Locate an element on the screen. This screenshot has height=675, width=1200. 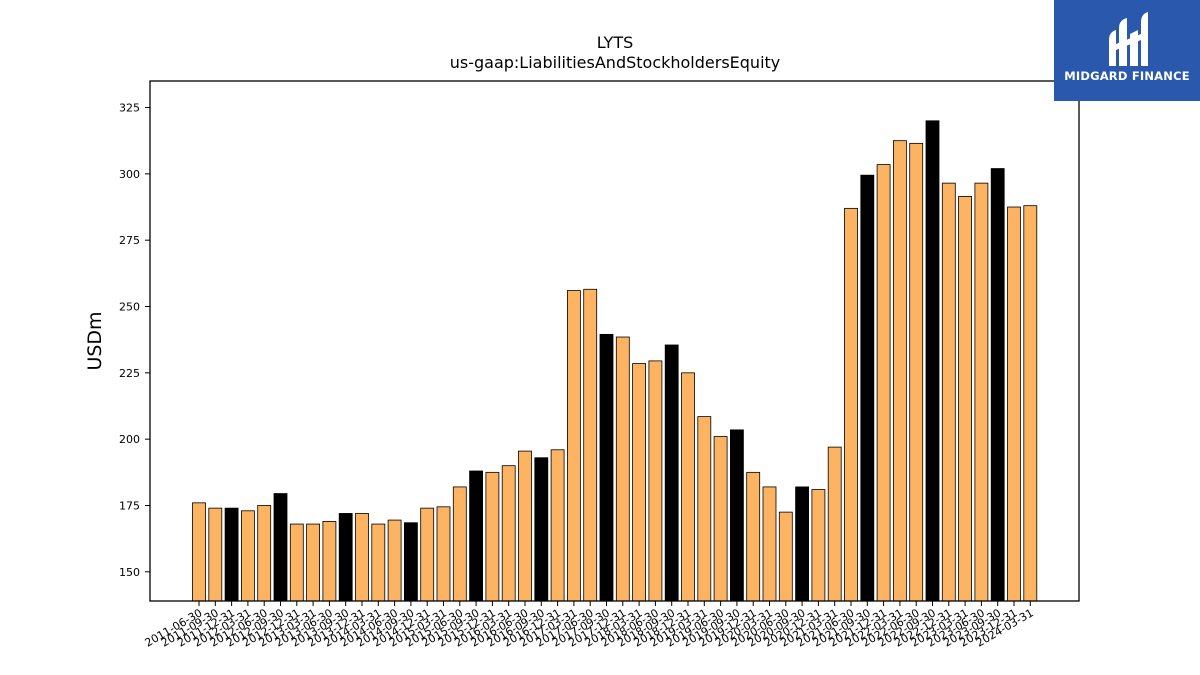
y-axis-label: USDm is located at coordinates (95, 340).